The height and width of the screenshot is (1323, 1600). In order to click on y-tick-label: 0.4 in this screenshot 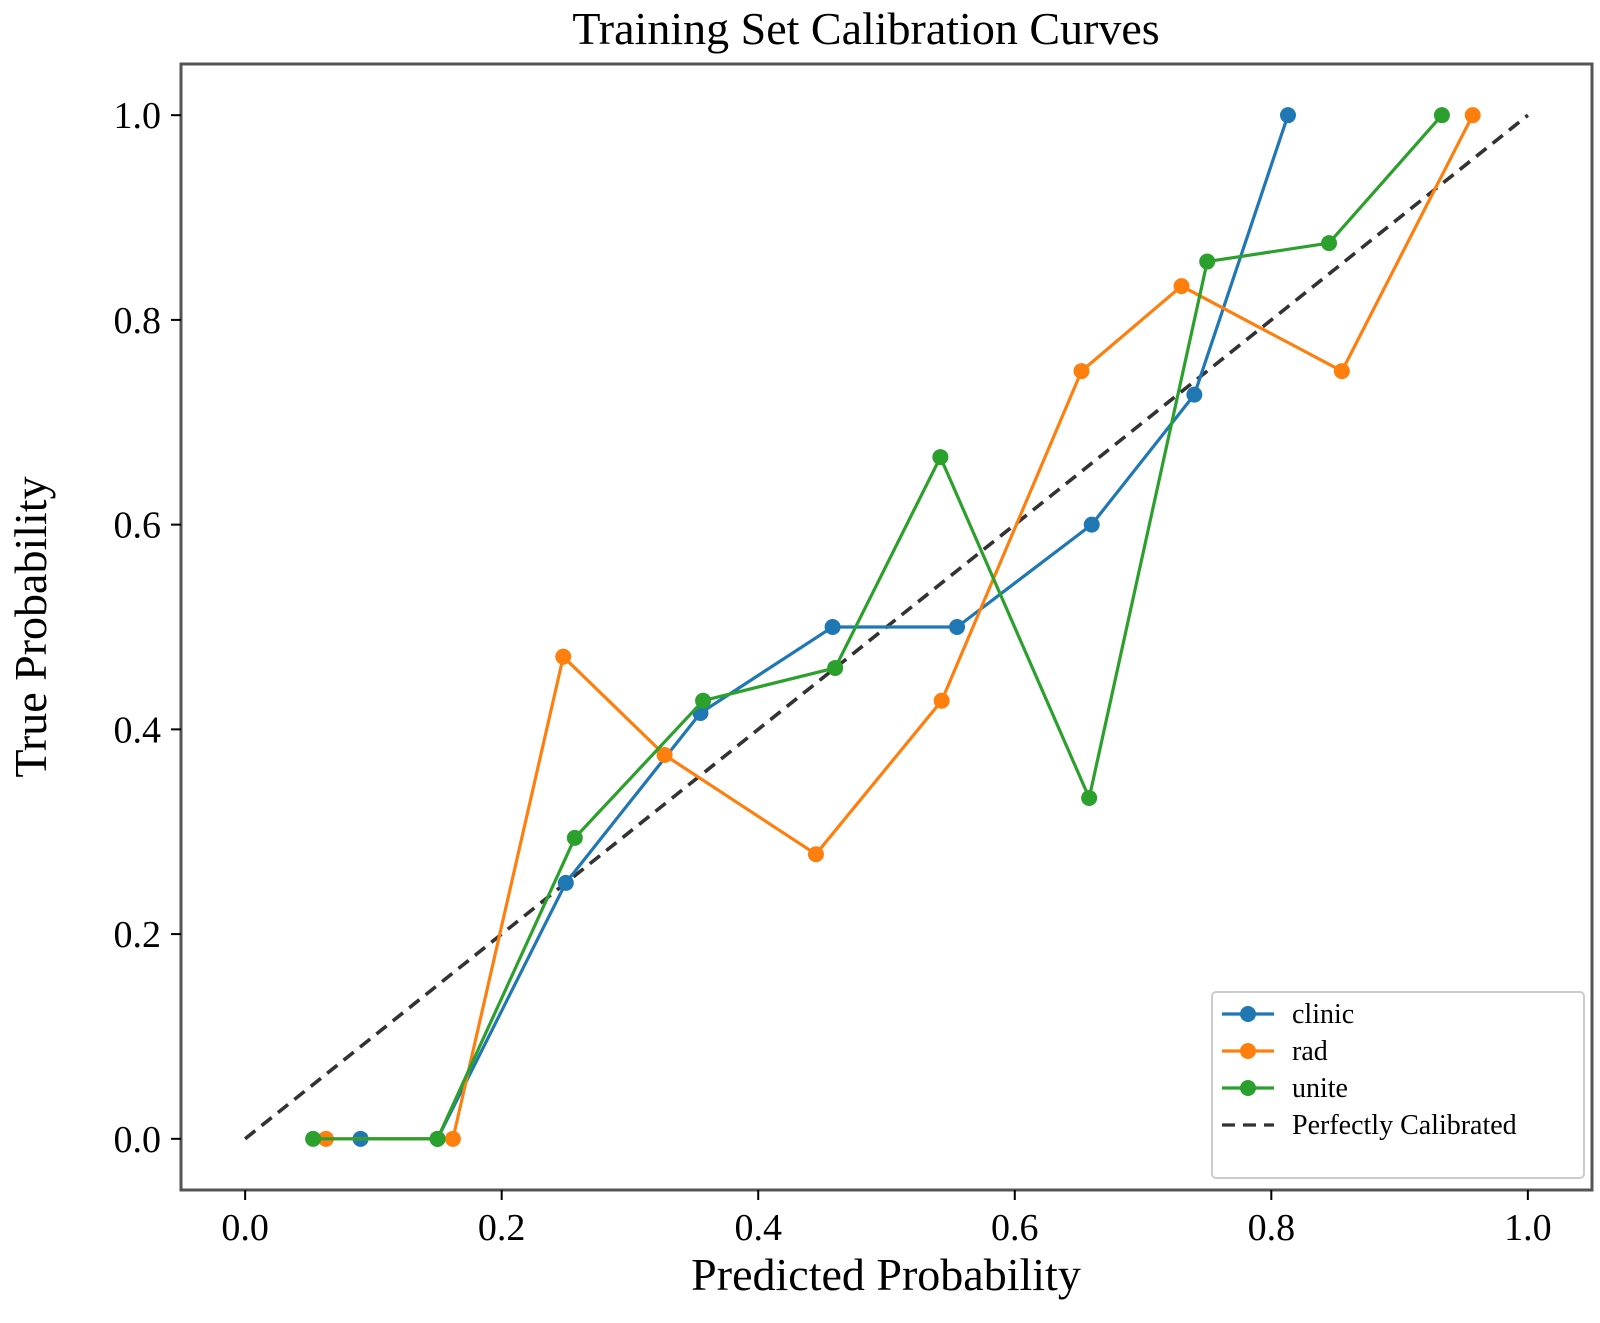, I will do `click(138, 730)`.